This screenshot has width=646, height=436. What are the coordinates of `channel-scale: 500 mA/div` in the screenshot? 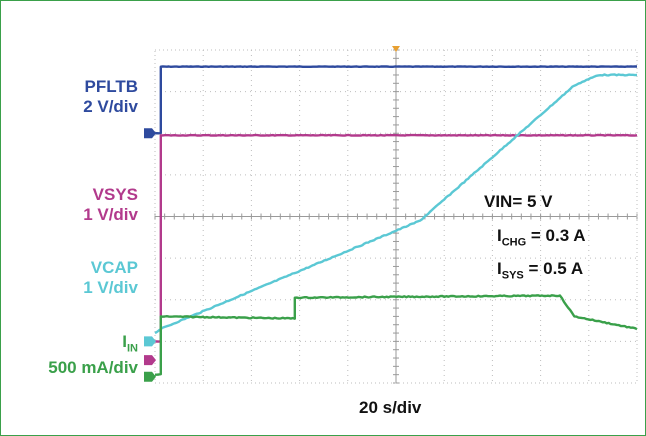 It's located at (93, 368).